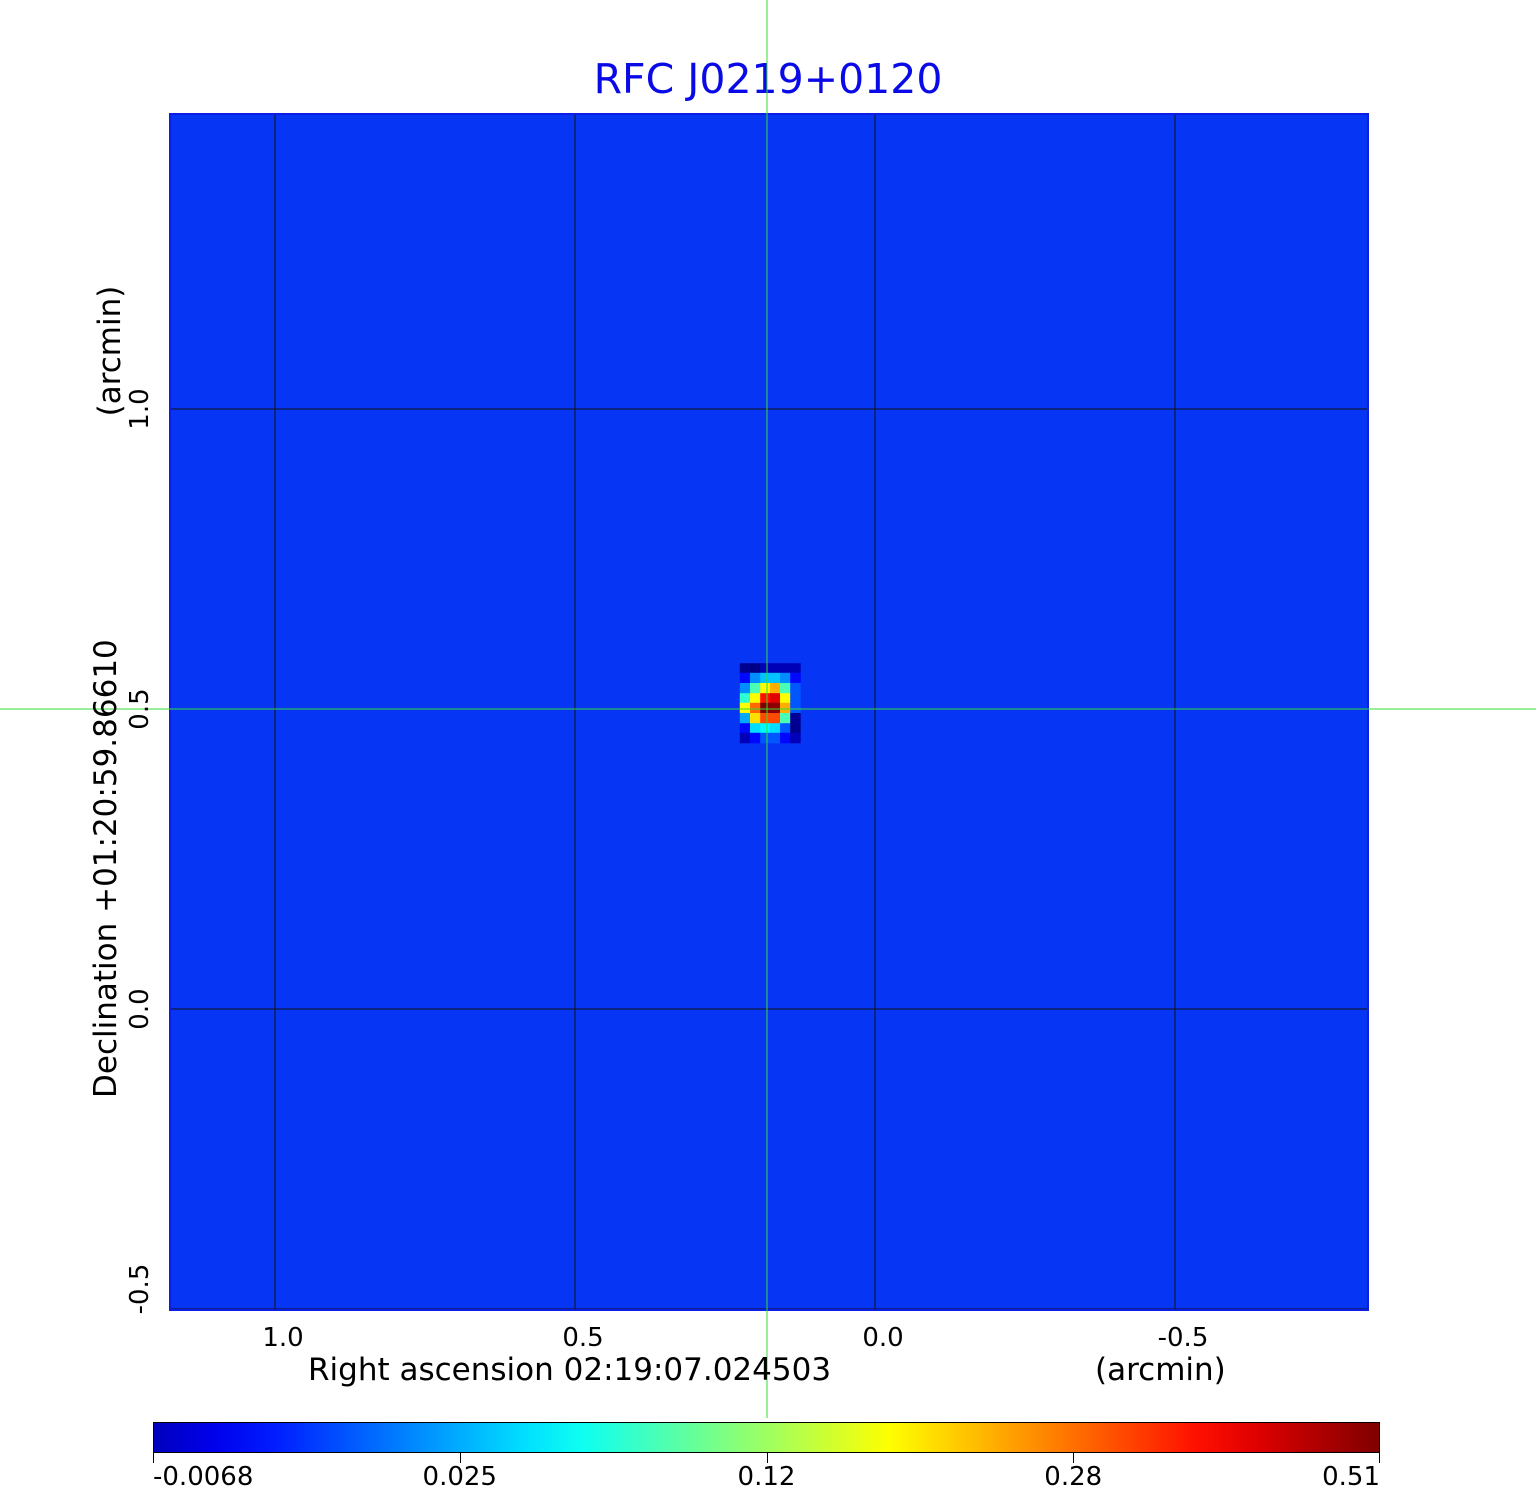 This screenshot has width=1536, height=1511. Describe the element at coordinates (766, 1477) in the screenshot. I see `colorbar-tick-label: 0.12` at that location.